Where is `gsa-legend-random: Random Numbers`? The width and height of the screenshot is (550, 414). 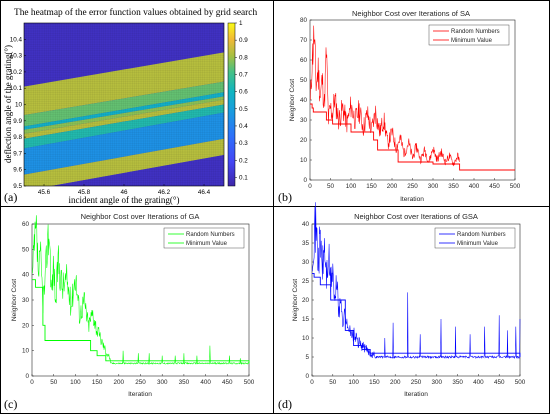 gsa-legend-random: Random Numbers is located at coordinates (481, 235).